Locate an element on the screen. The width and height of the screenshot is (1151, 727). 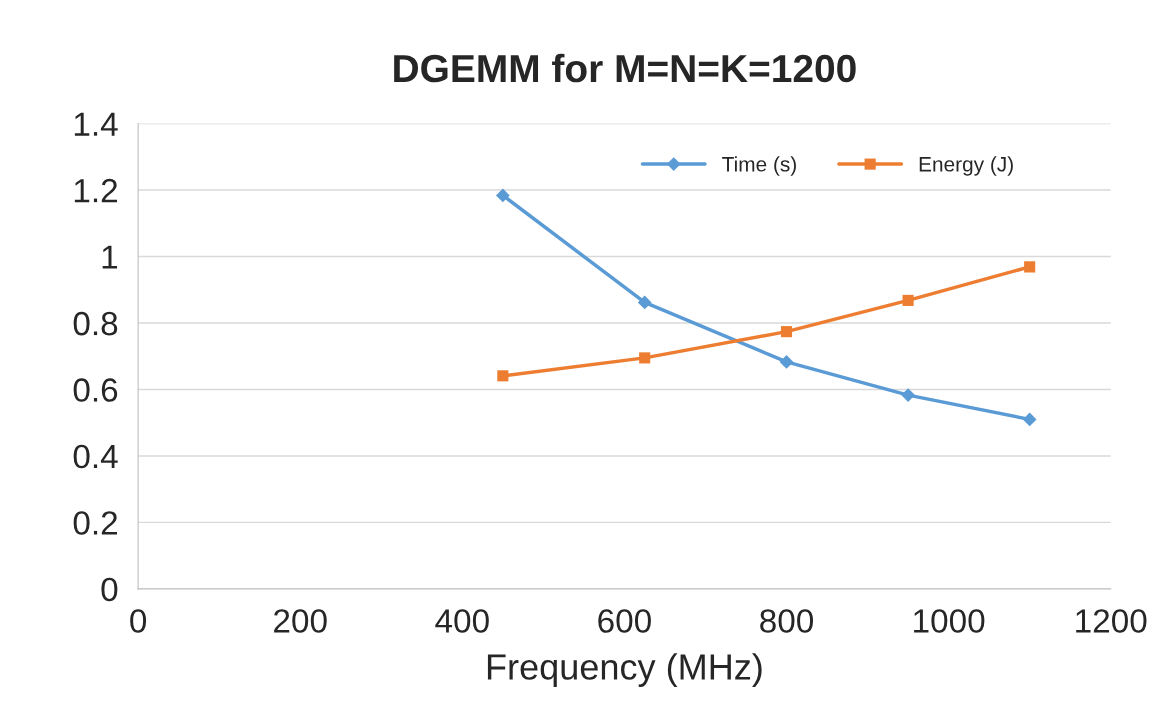
x-tick-label: 200 is located at coordinates (300, 621).